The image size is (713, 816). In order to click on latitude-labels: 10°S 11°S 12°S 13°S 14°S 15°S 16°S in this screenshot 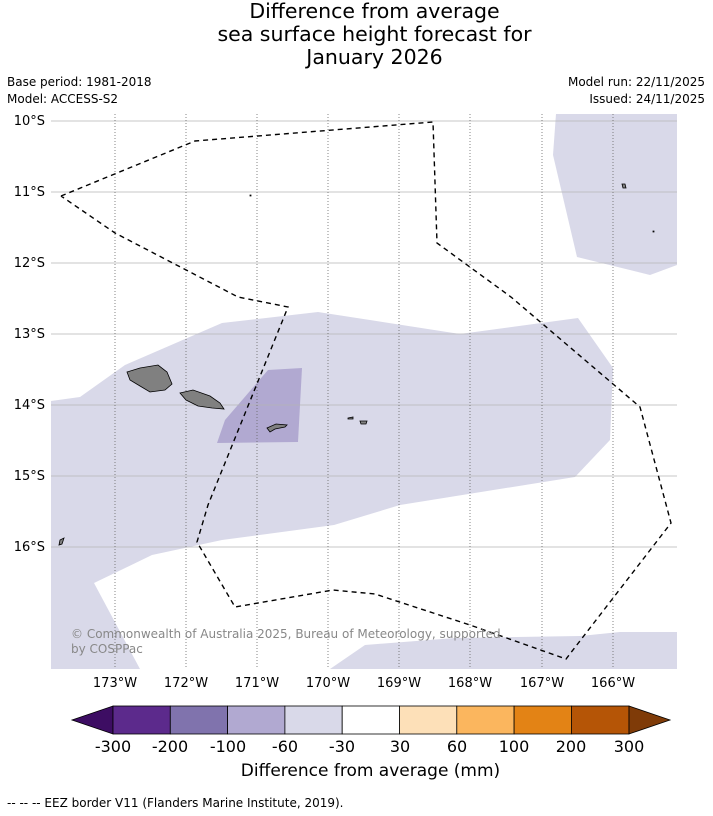, I will do `click(29, 334)`.